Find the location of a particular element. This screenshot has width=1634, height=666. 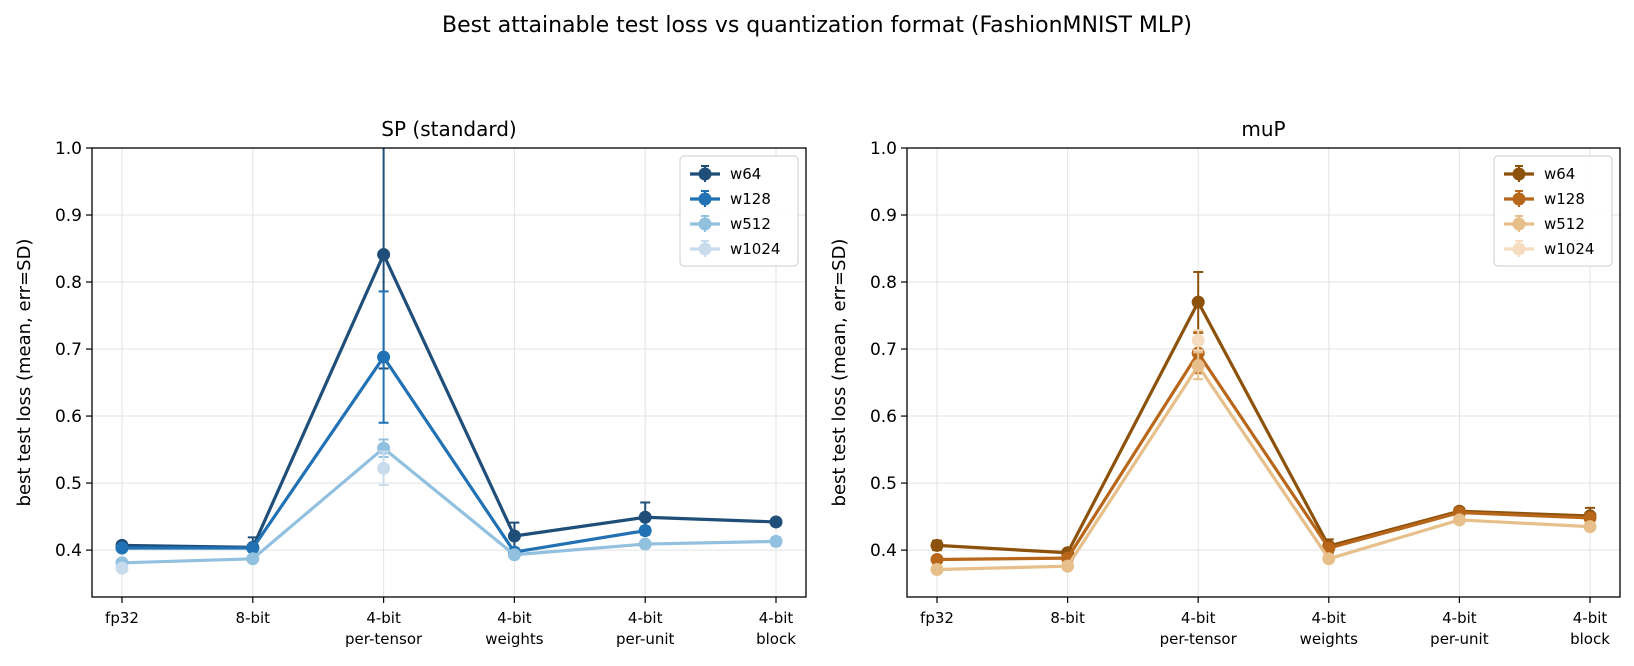

x-tick-label: fp32 is located at coordinates (937, 618).